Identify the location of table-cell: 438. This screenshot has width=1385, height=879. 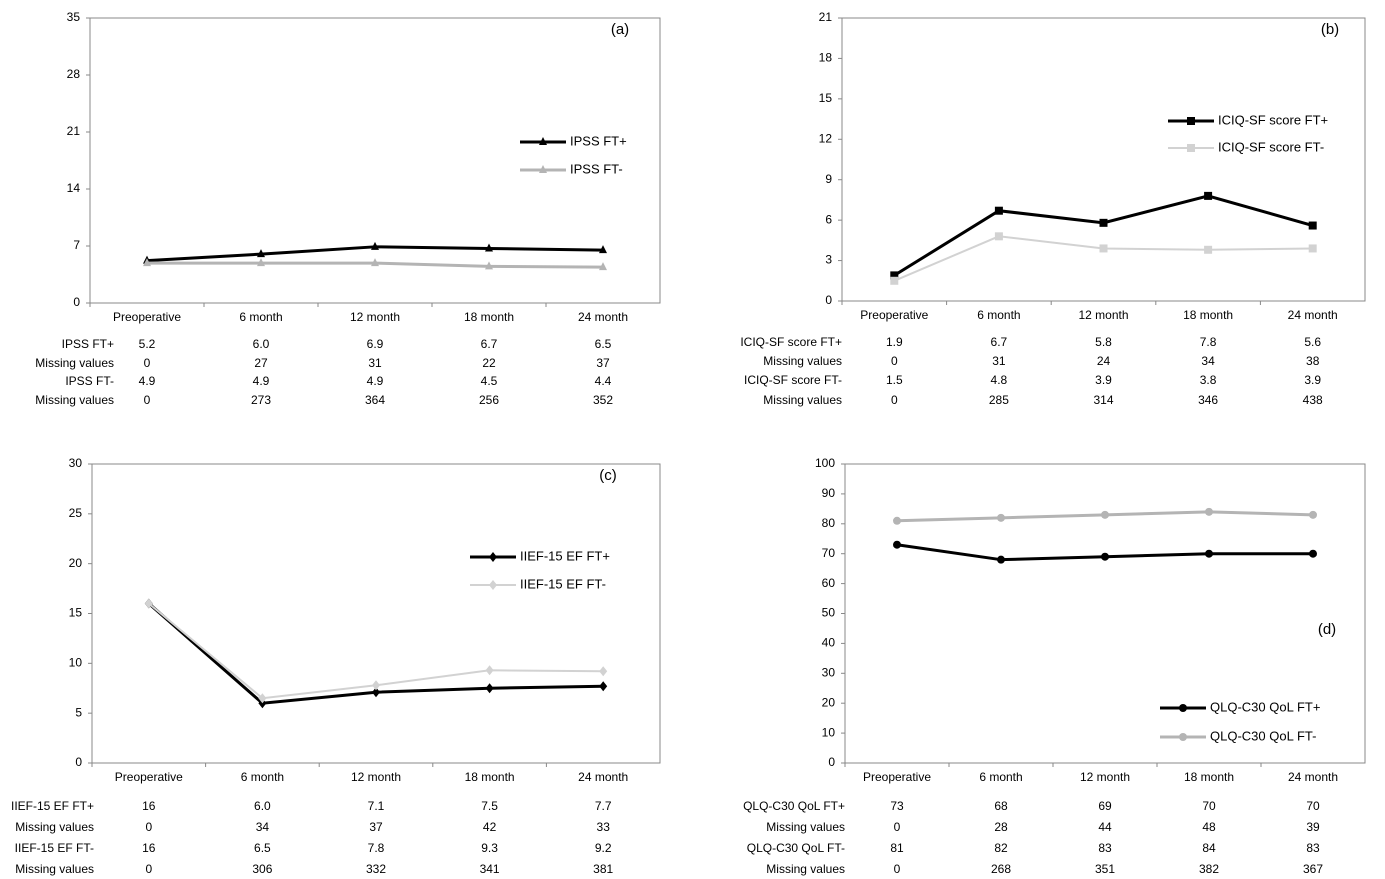
(1313, 400).